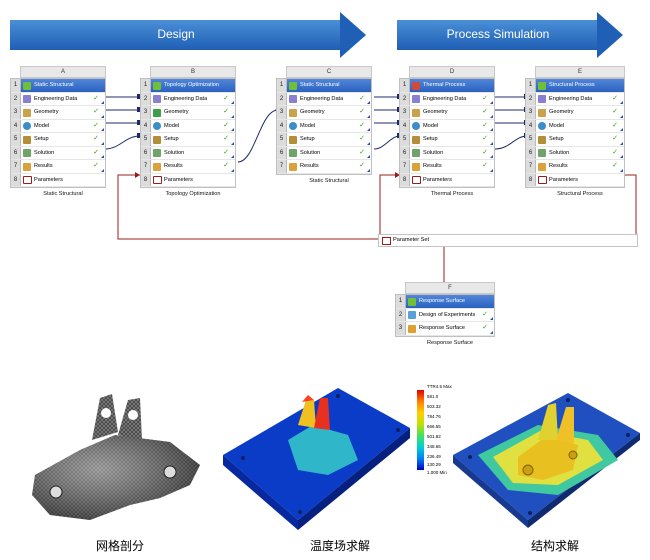 This screenshot has width=650, height=560. I want to click on legend-min-label: 1.000 Min, so click(437, 472).